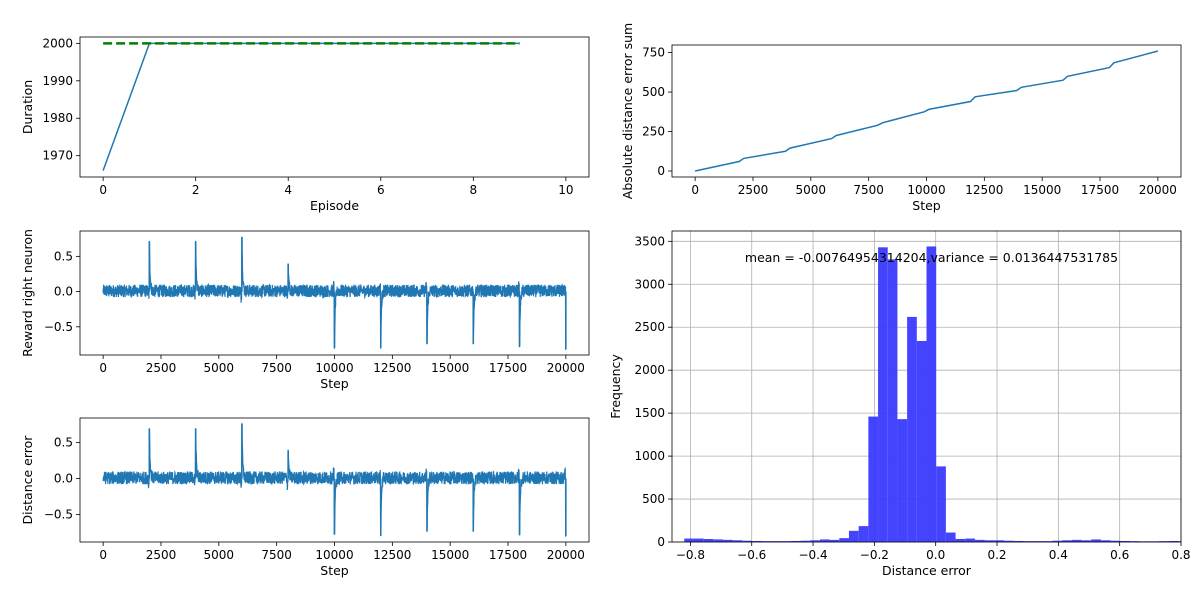 The height and width of the screenshot is (600, 1200). I want to click on y-axis-label: Frequency, so click(615, 386).